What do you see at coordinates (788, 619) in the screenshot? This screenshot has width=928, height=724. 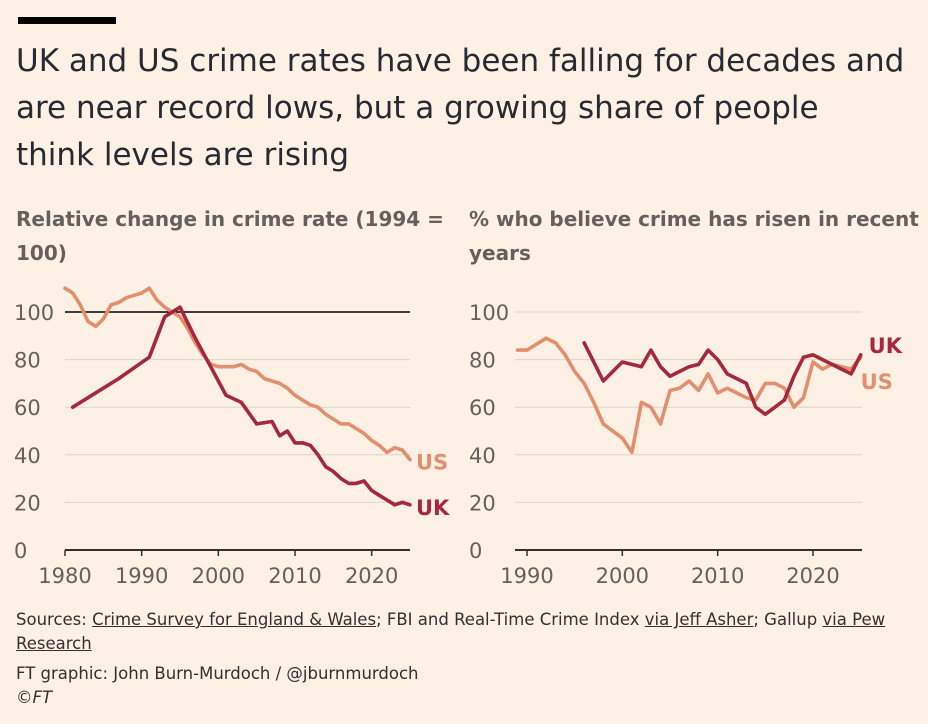 I see `sources-text-gallup: ; Gallup` at bounding box center [788, 619].